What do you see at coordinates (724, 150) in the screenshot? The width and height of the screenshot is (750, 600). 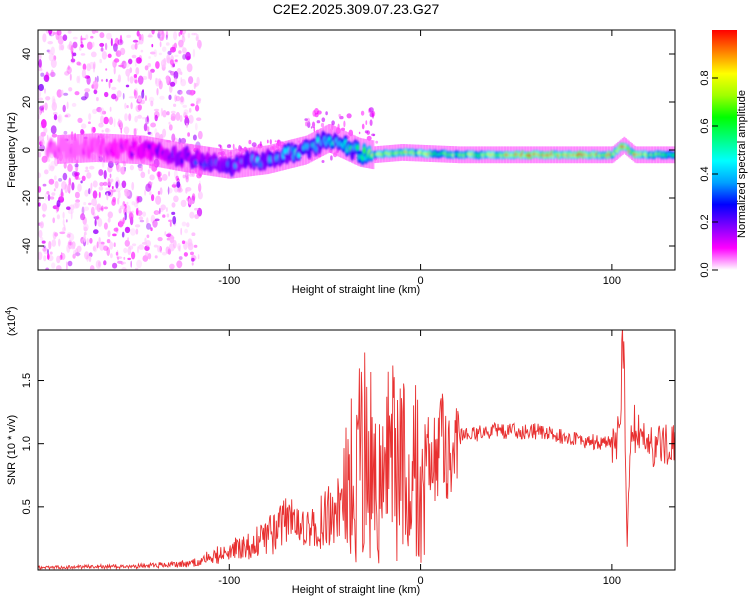 I see `colorbar-gradient` at bounding box center [724, 150].